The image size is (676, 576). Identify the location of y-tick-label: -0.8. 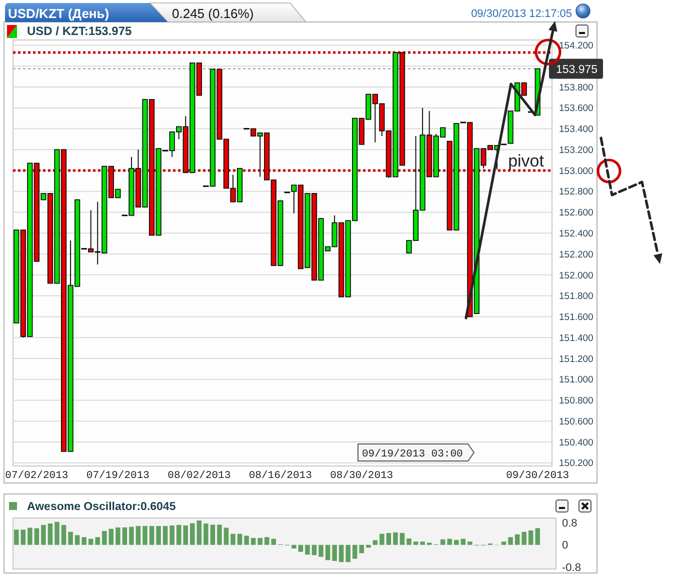
(571, 568).